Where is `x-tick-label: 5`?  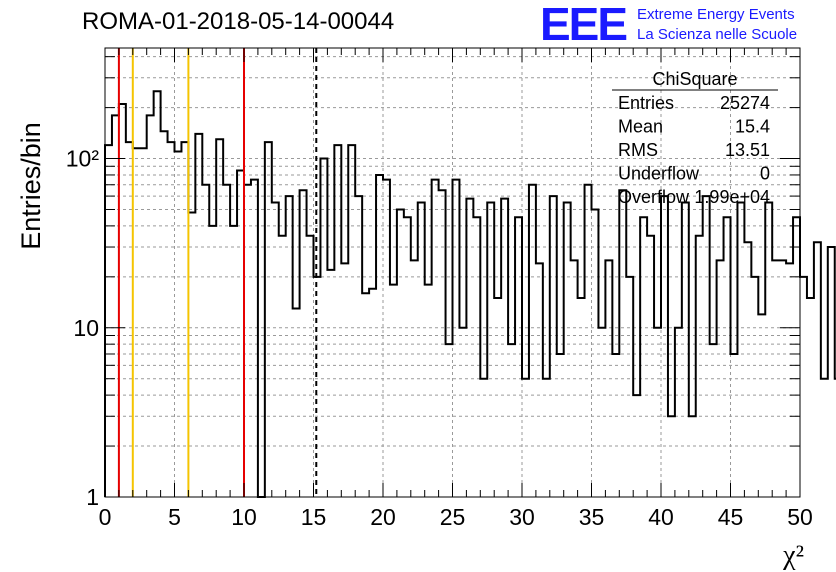
x-tick-label: 5 is located at coordinates (174, 517).